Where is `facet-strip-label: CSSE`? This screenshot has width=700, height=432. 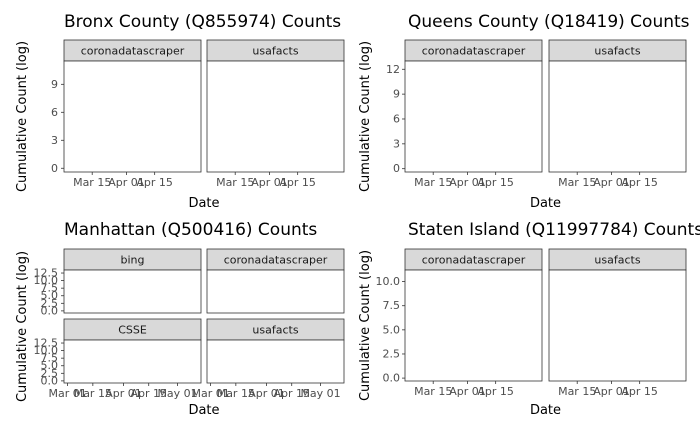 facet-strip-label: CSSE is located at coordinates (132, 330).